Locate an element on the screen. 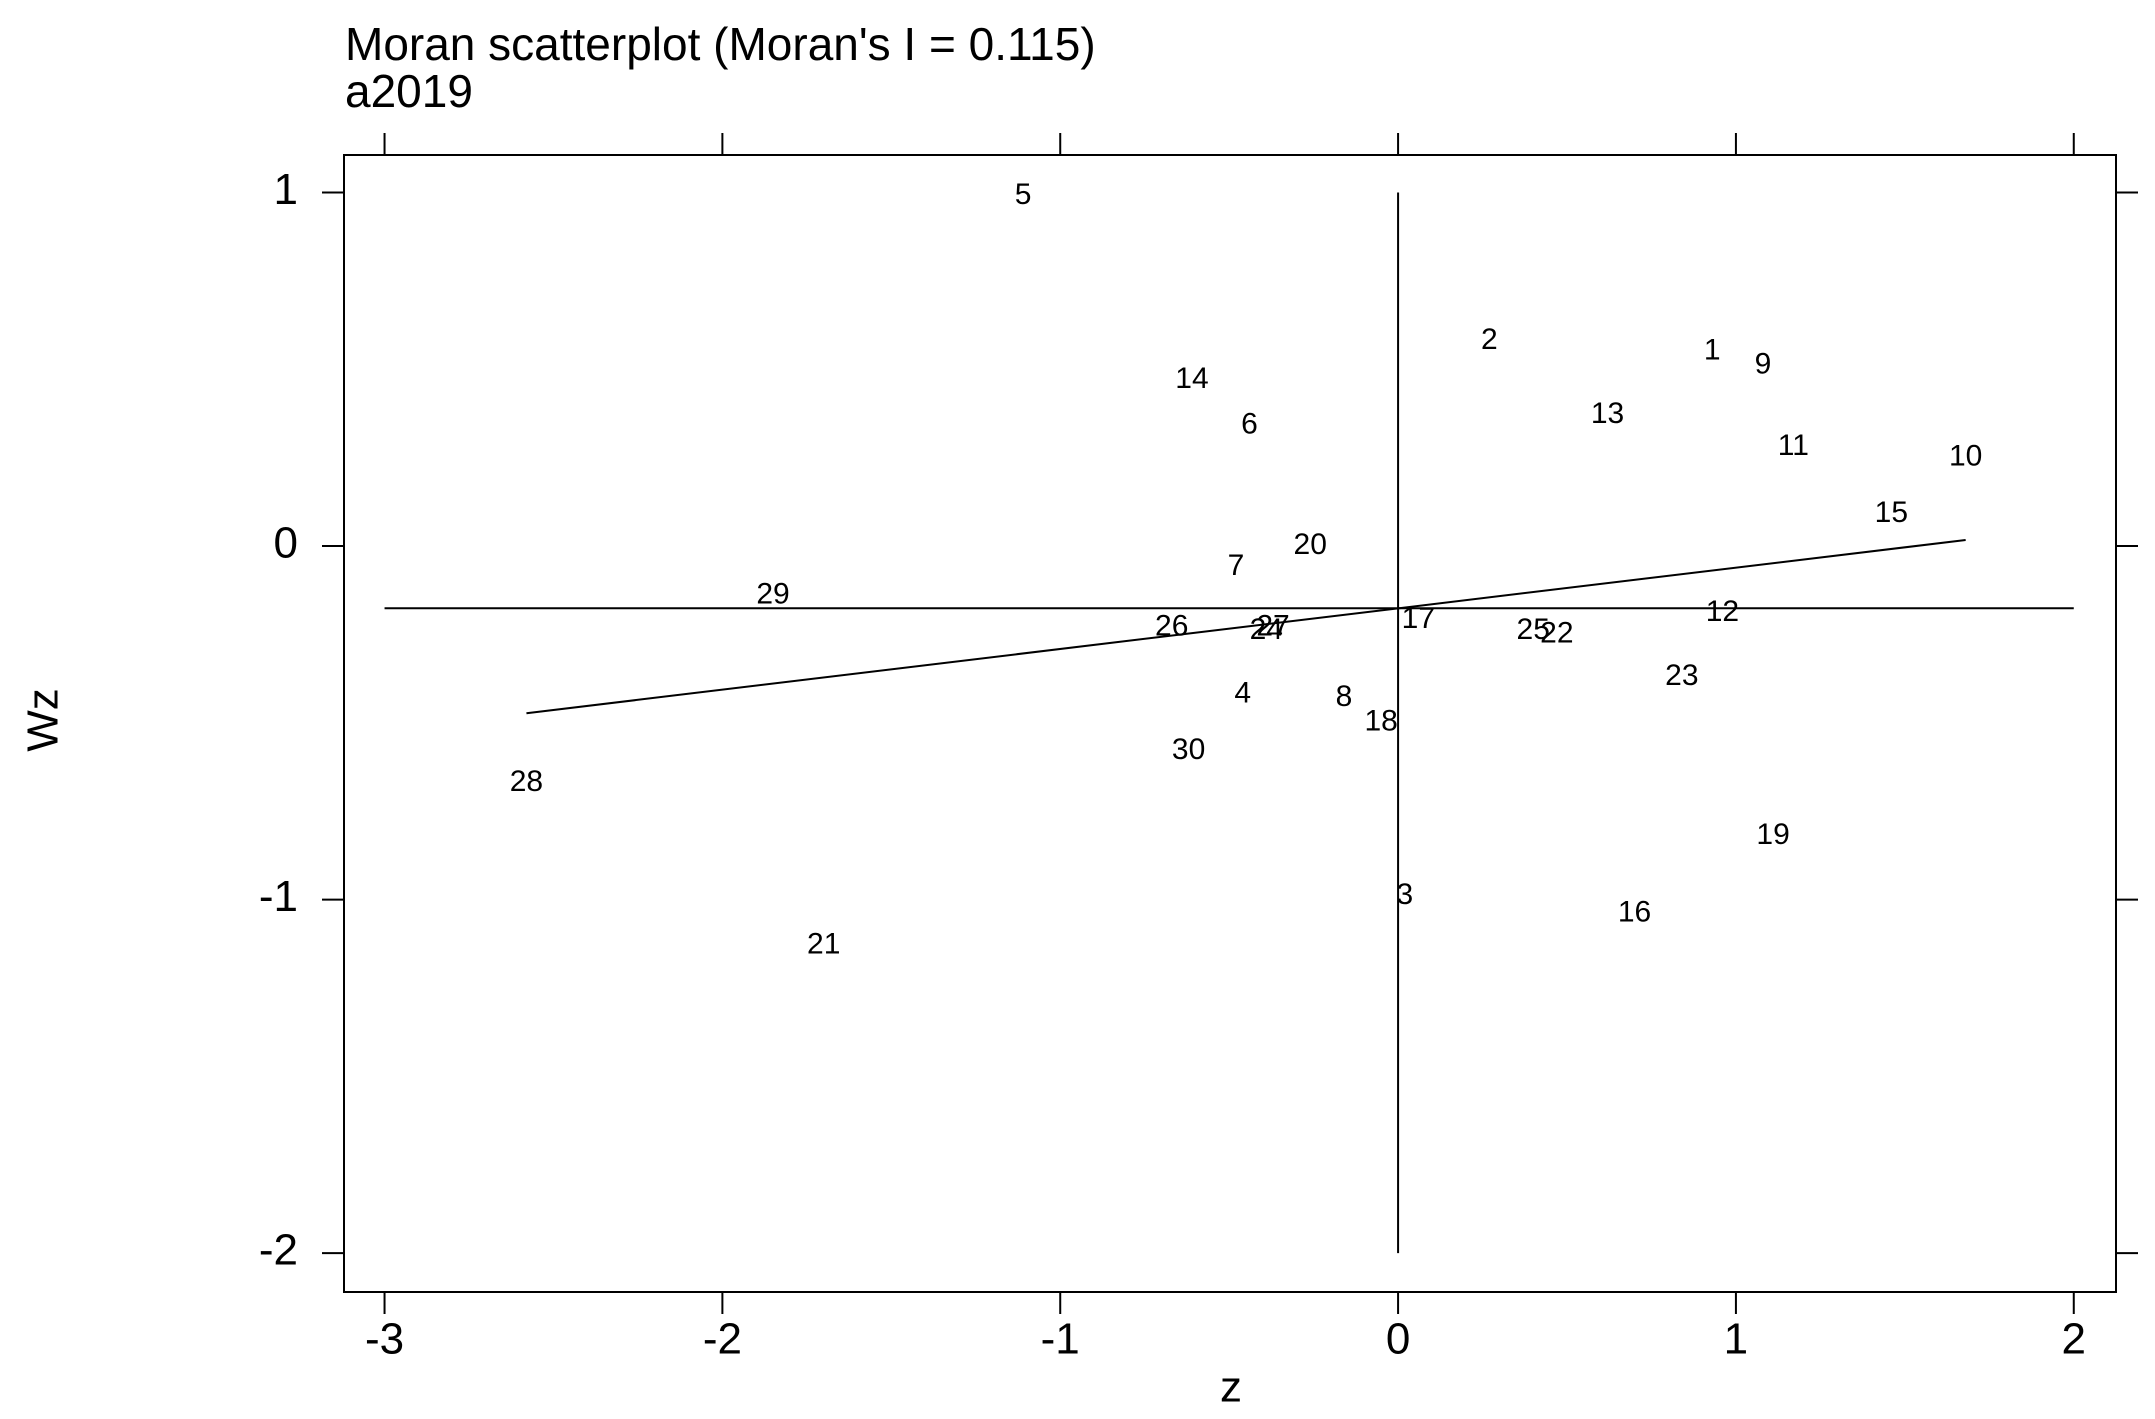  point-label: 10 is located at coordinates (1965, 456).